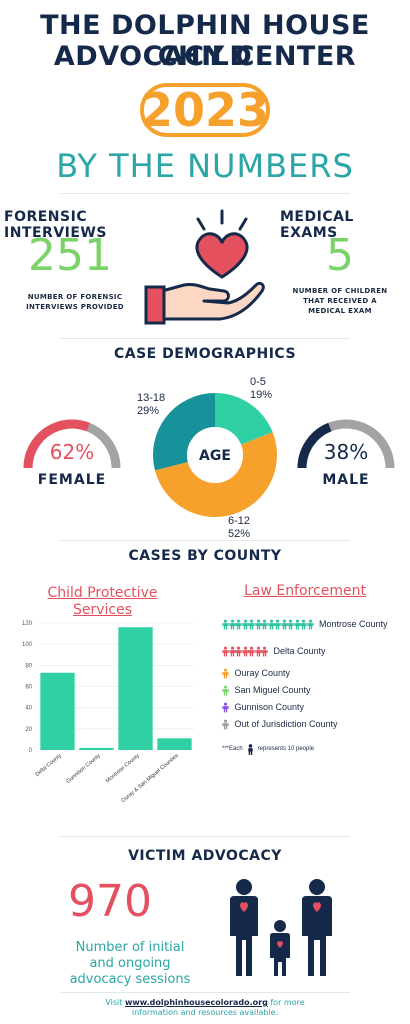 The height and width of the screenshot is (1024, 410). What do you see at coordinates (114, 1002) in the screenshot?
I see `footer-prefix: Visit` at bounding box center [114, 1002].